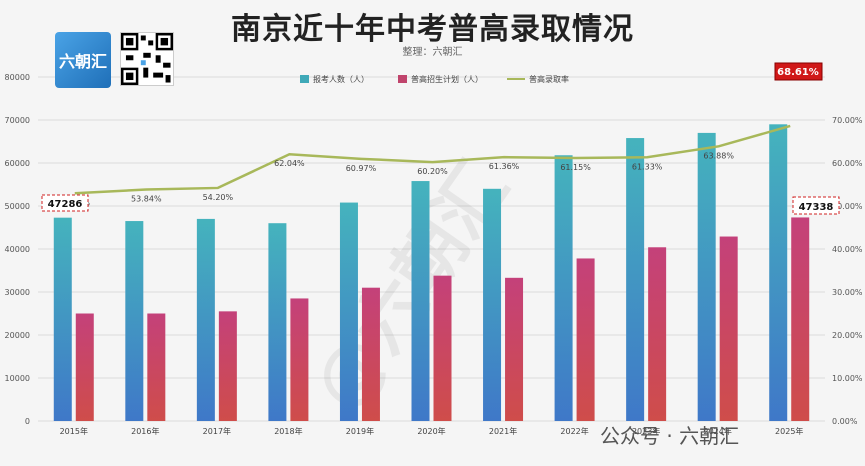 The width and height of the screenshot is (865, 466). What do you see at coordinates (17, 335) in the screenshot?
I see `y-left-tick-label: 20000` at bounding box center [17, 335].